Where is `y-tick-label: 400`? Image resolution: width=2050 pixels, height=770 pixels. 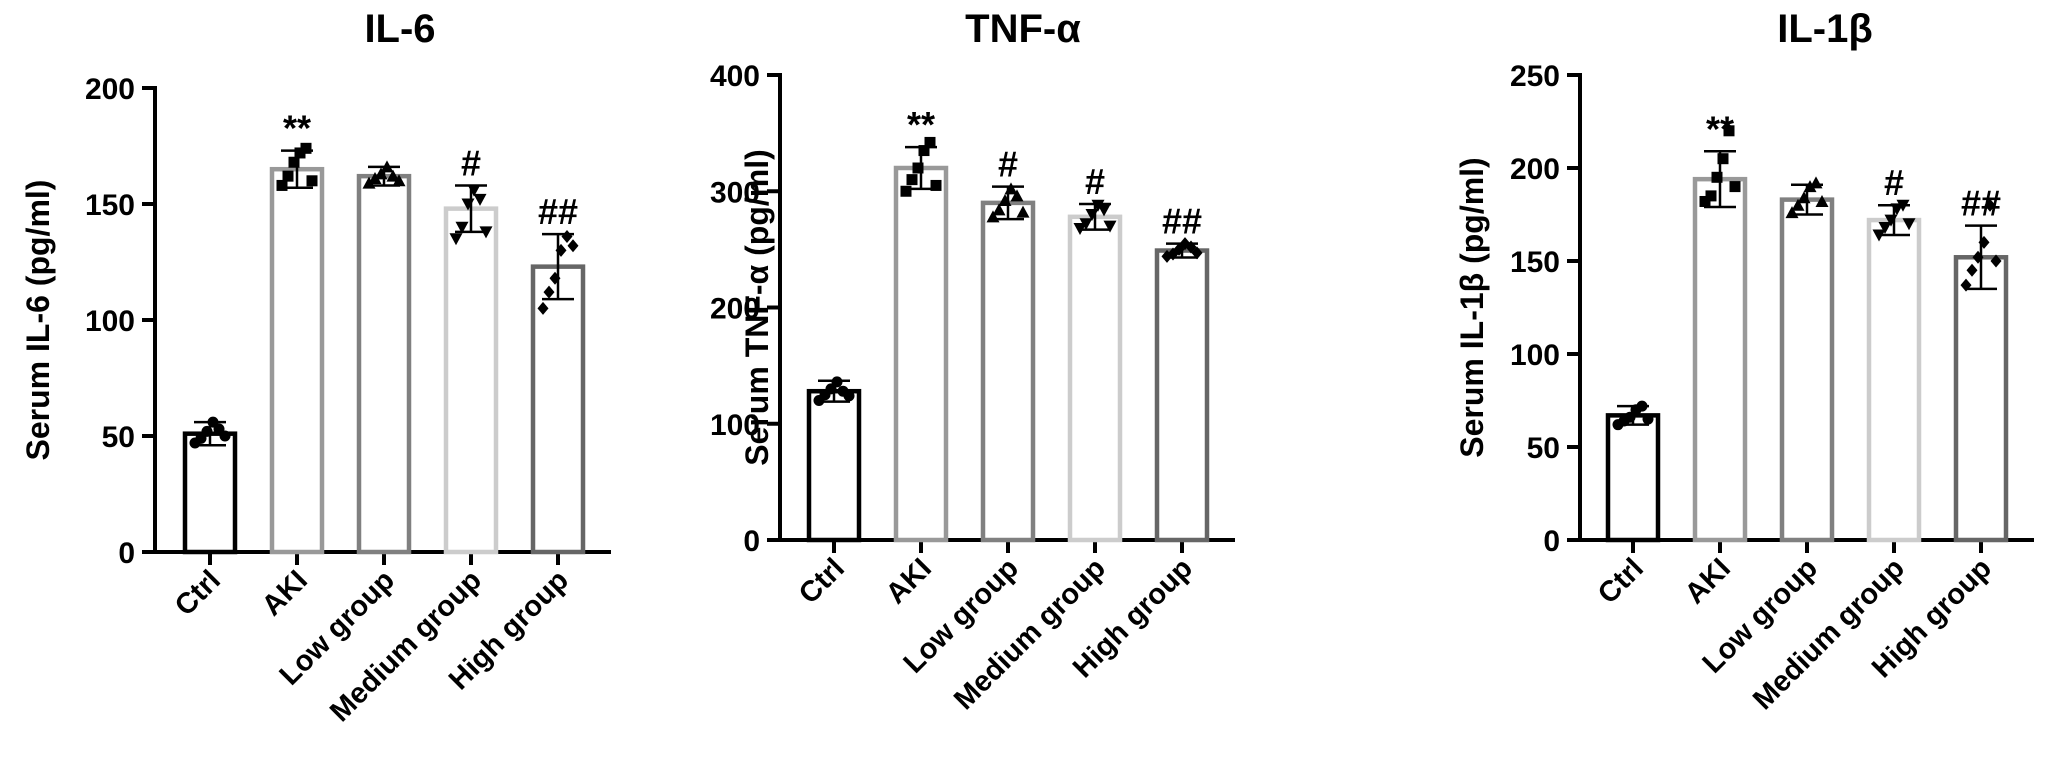
y-tick-label: 400 is located at coordinates (735, 76).